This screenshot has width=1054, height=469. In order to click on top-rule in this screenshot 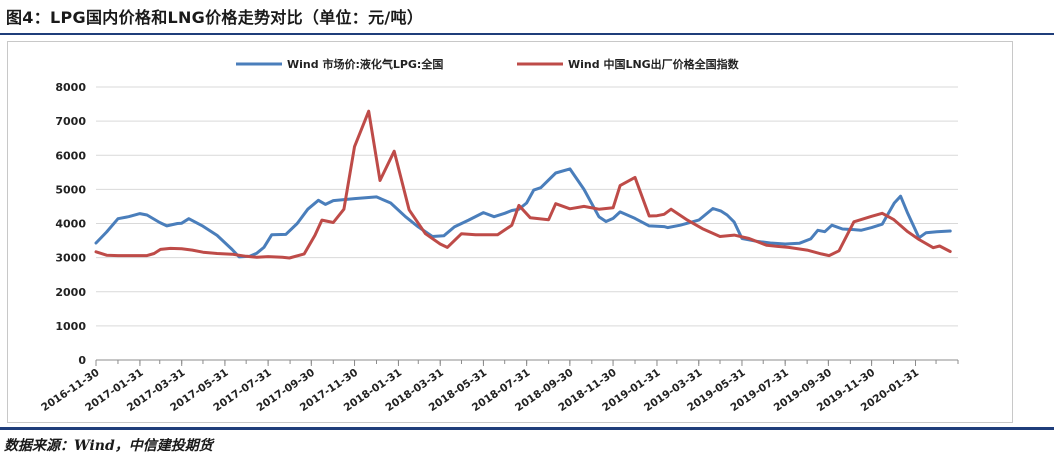, I will do `click(527, 34)`.